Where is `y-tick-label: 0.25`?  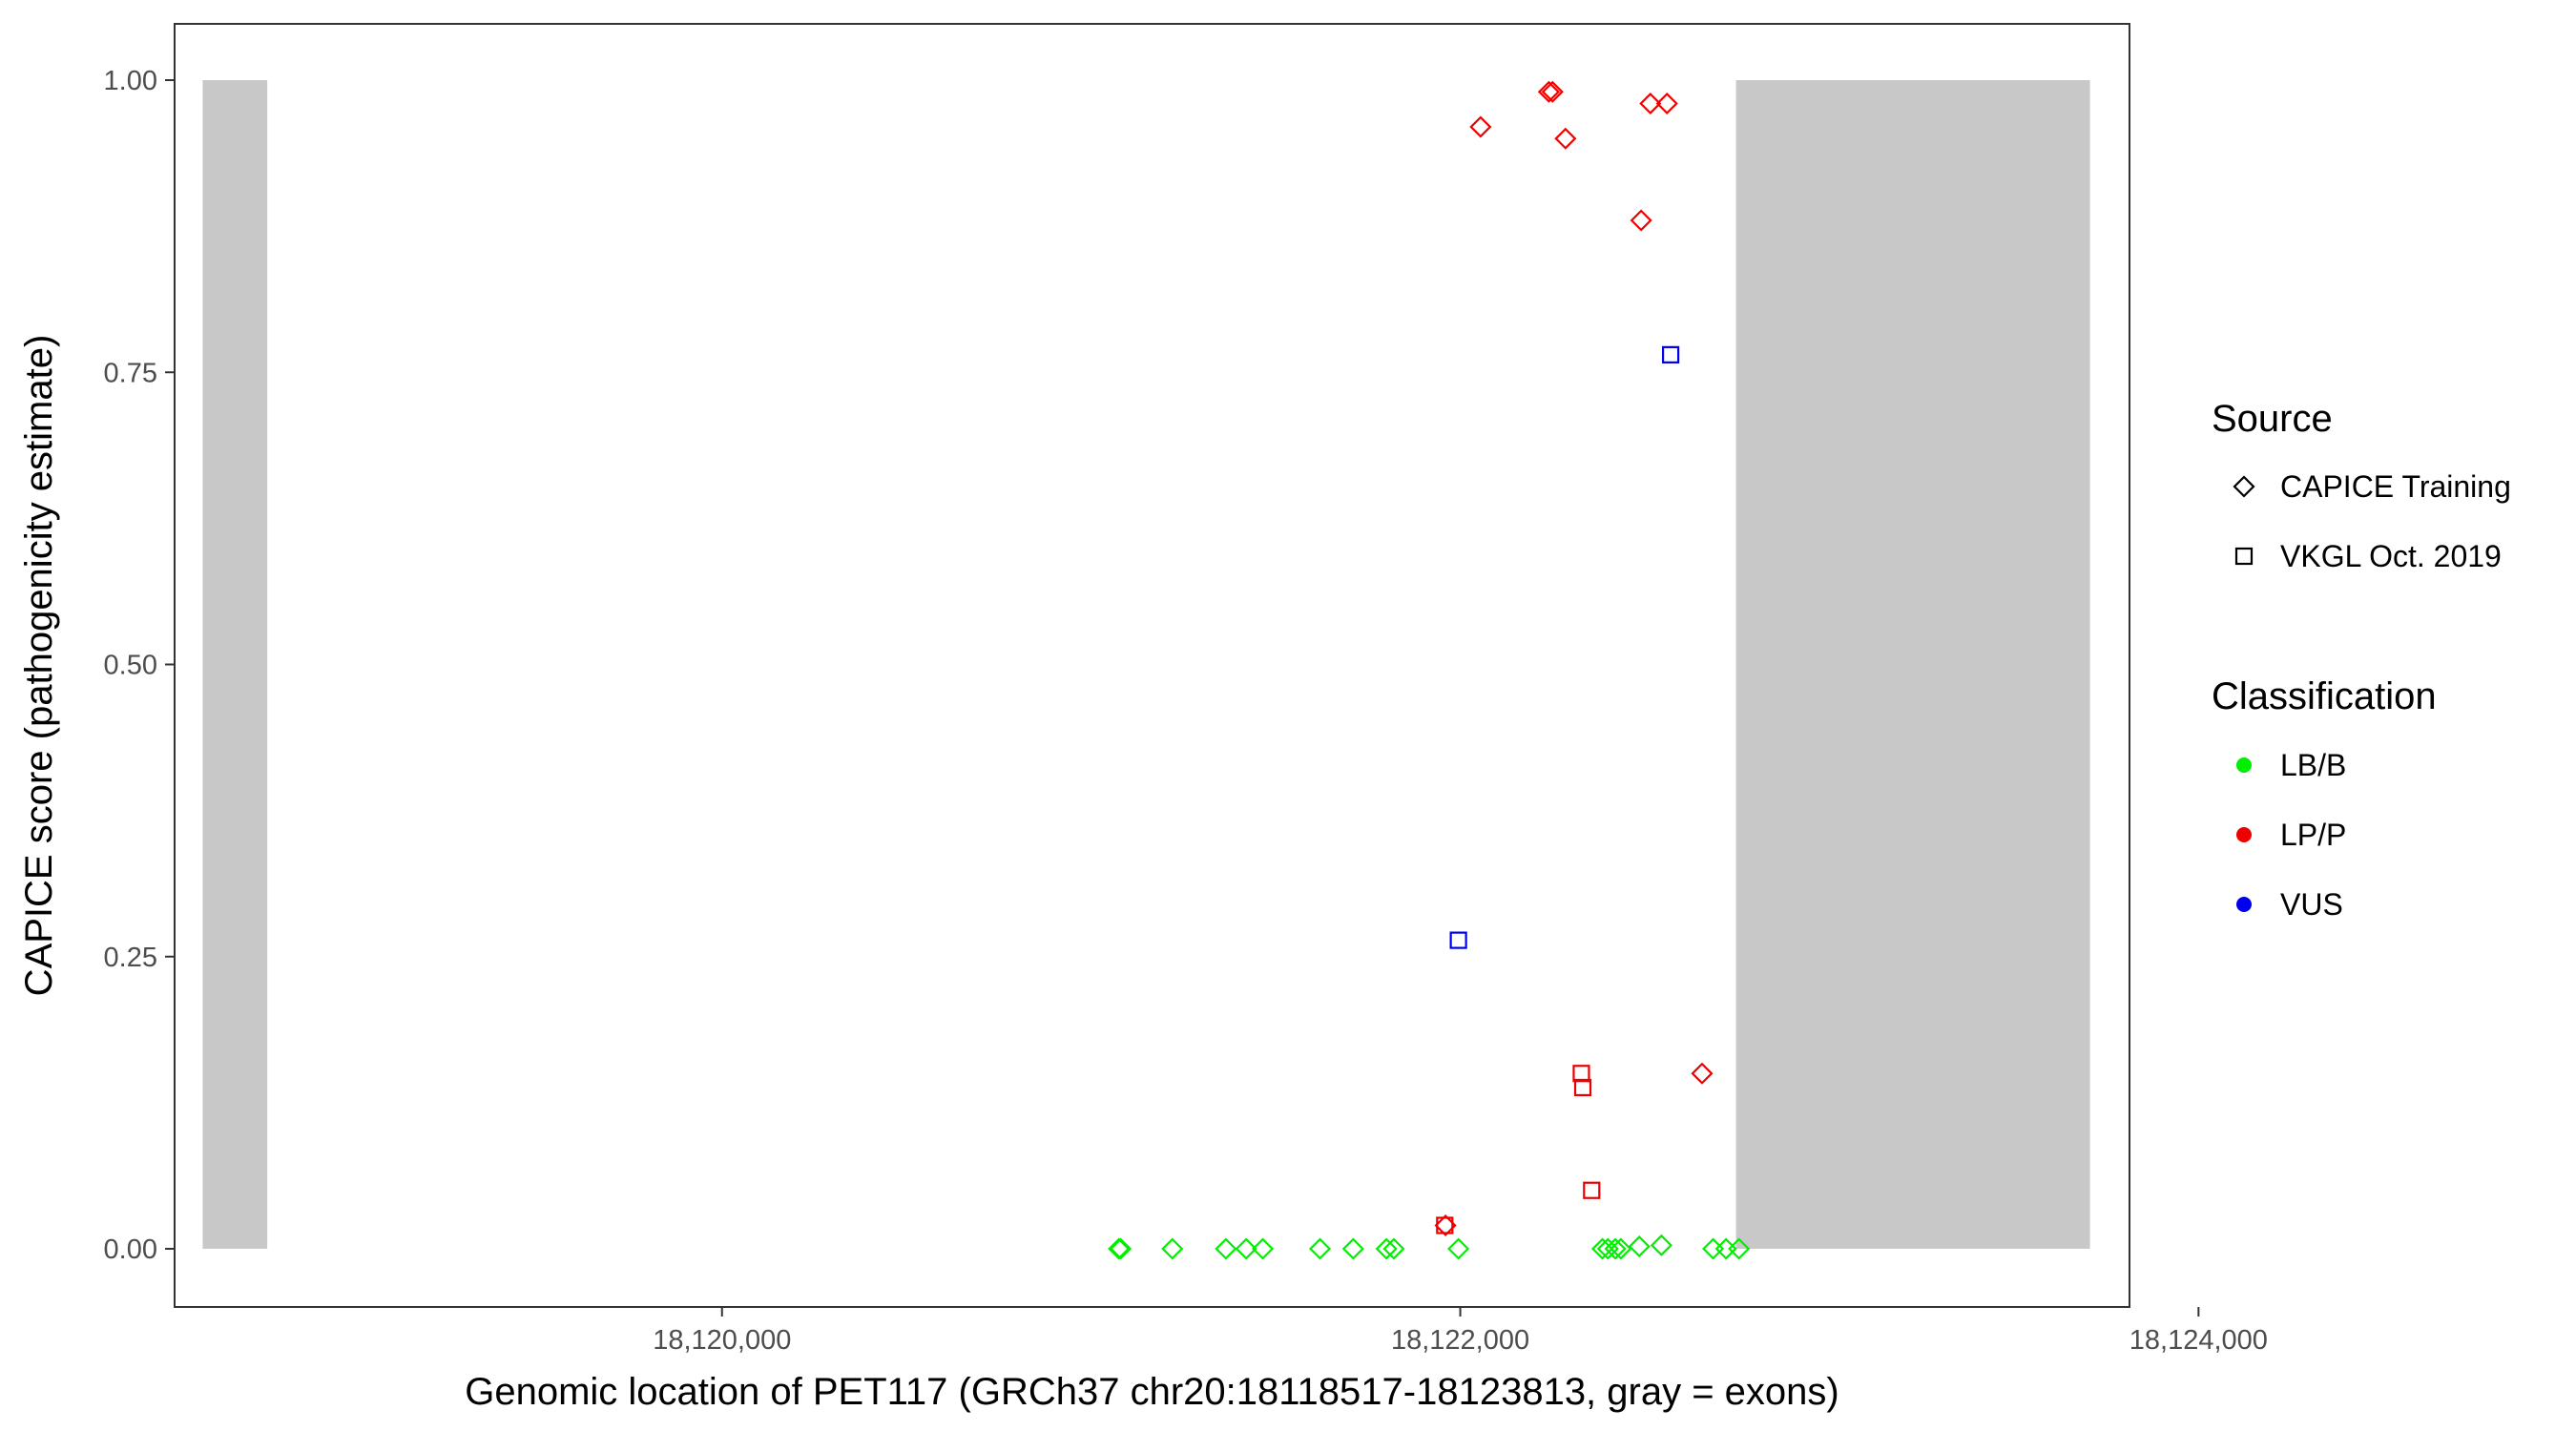
y-tick-label: 0.25 is located at coordinates (130, 958).